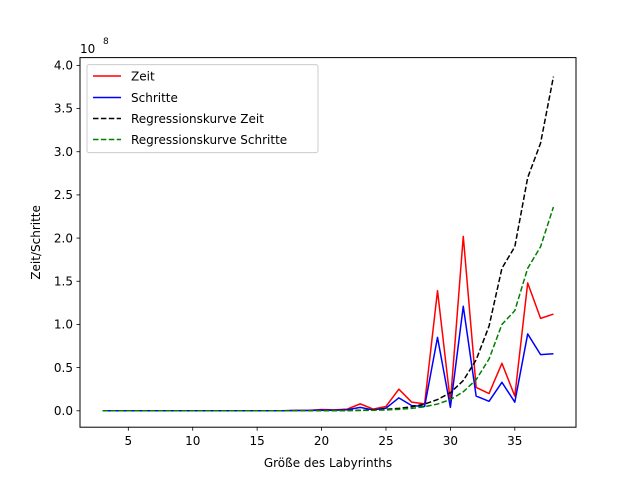  What do you see at coordinates (385, 441) in the screenshot?
I see `x-tick-label: 25` at bounding box center [385, 441].